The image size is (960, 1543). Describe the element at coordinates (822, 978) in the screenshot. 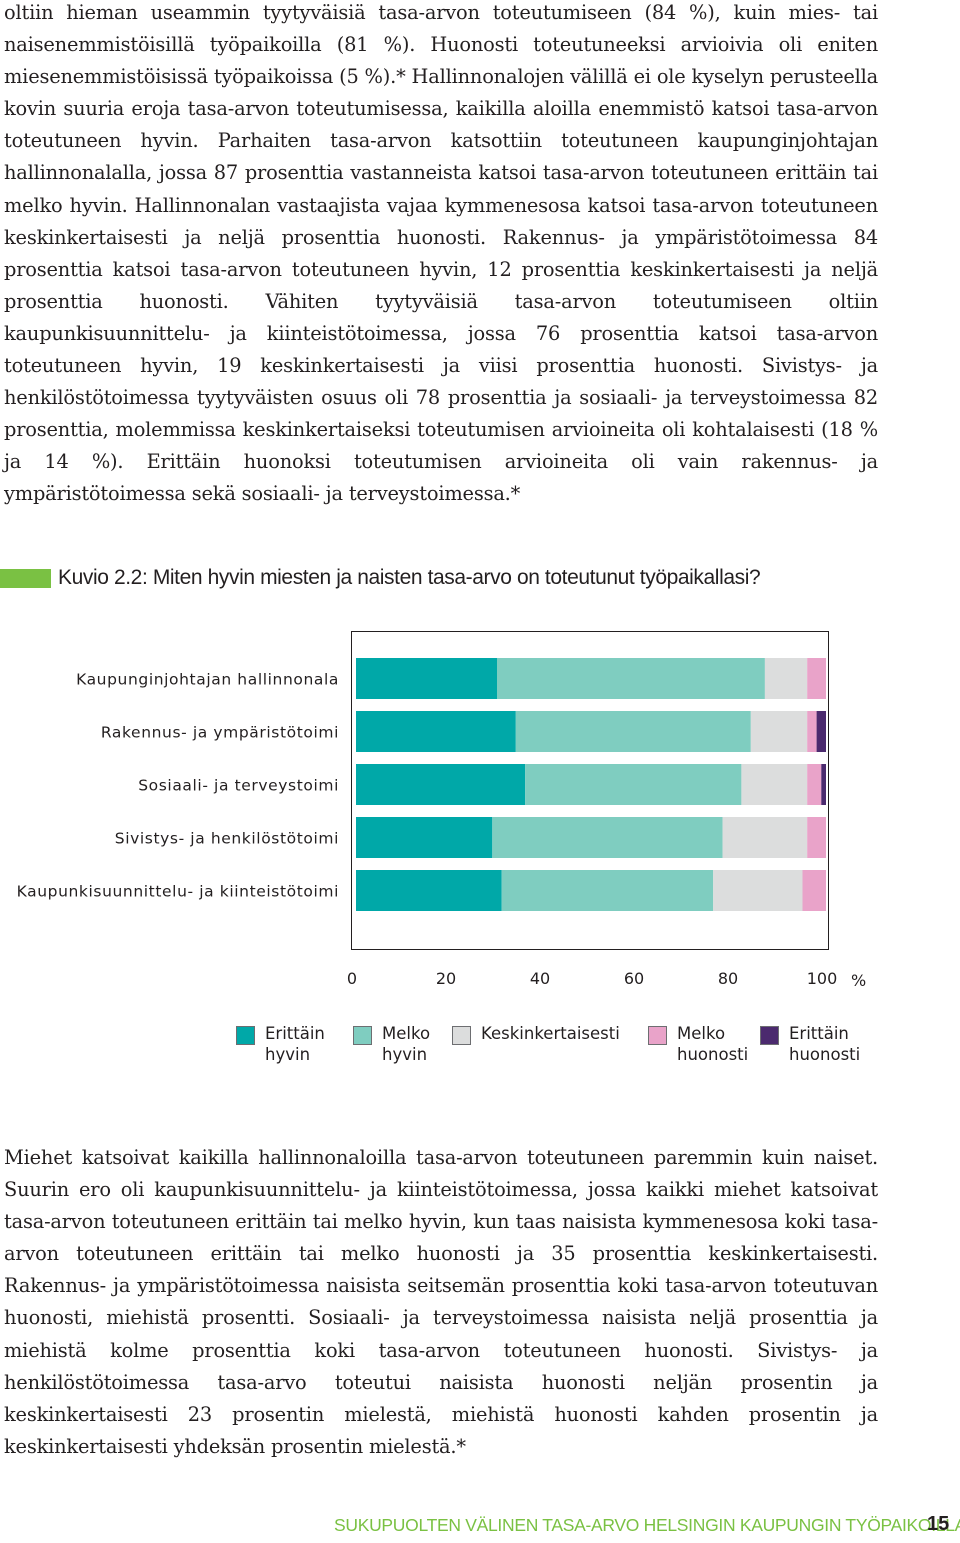

I see `x-tick-label: 100` at that location.